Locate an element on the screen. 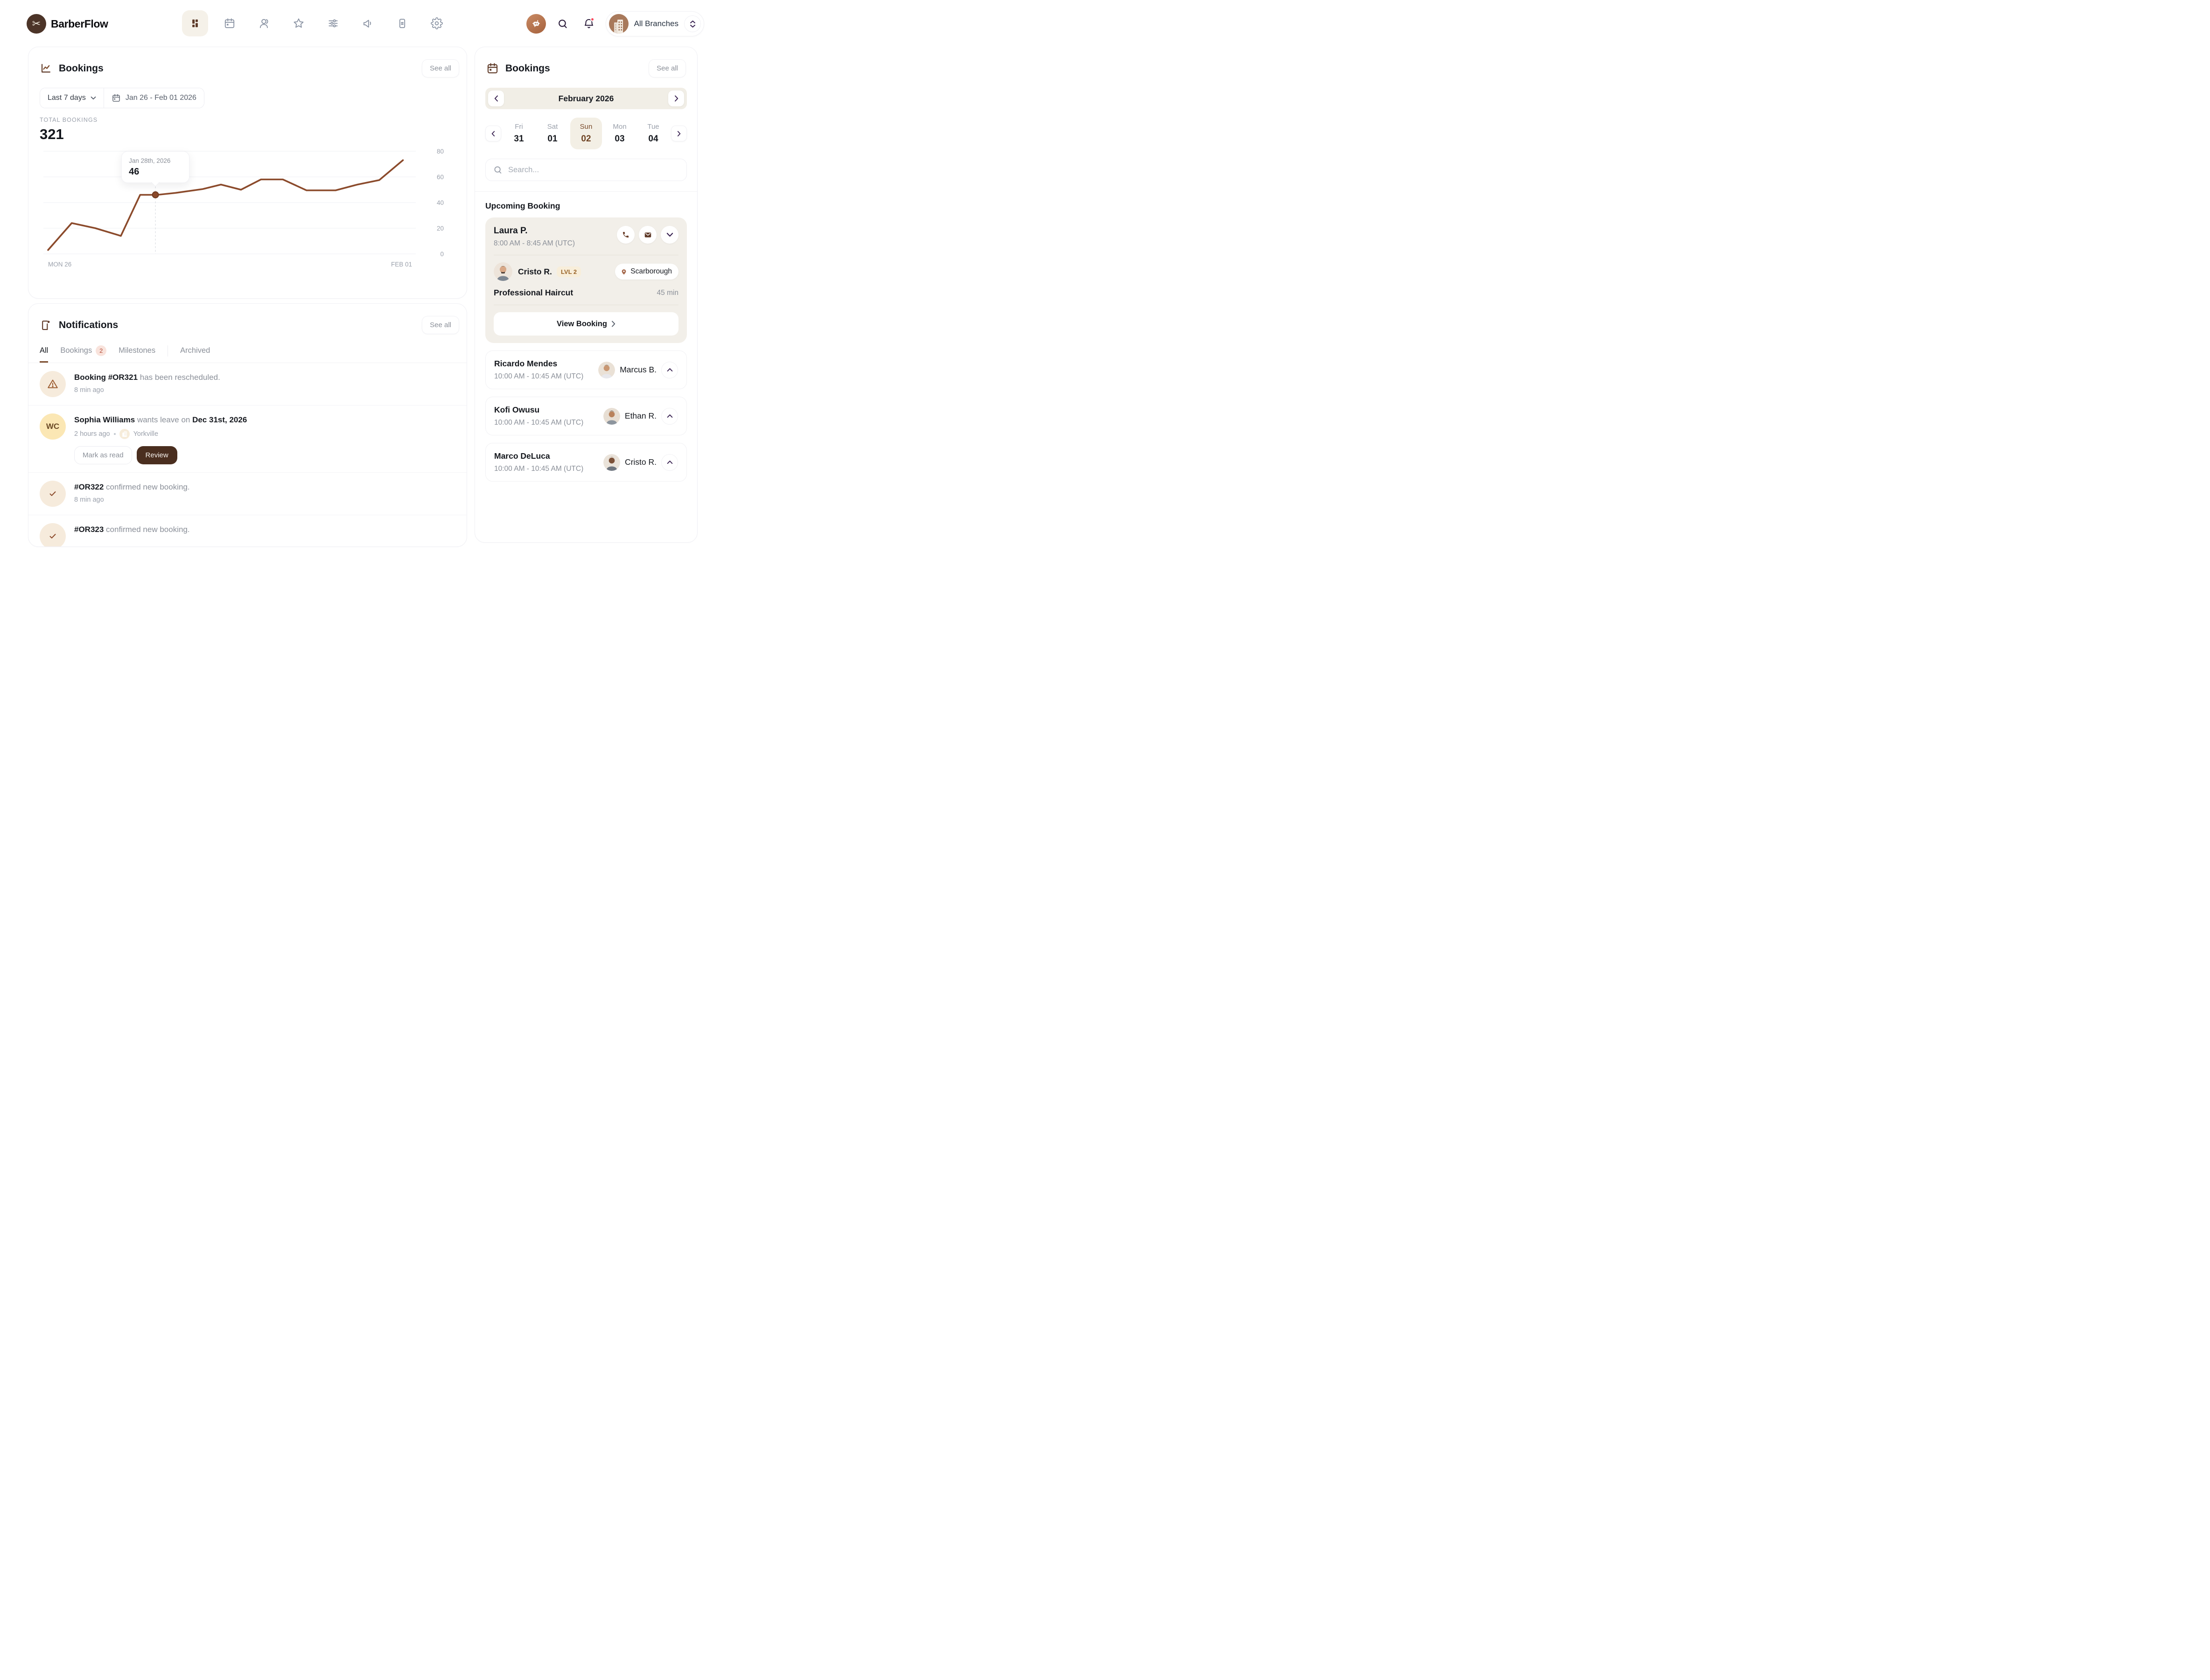 The height and width of the screenshot is (1680, 2210). location-pin-icon is located at coordinates (624, 271).